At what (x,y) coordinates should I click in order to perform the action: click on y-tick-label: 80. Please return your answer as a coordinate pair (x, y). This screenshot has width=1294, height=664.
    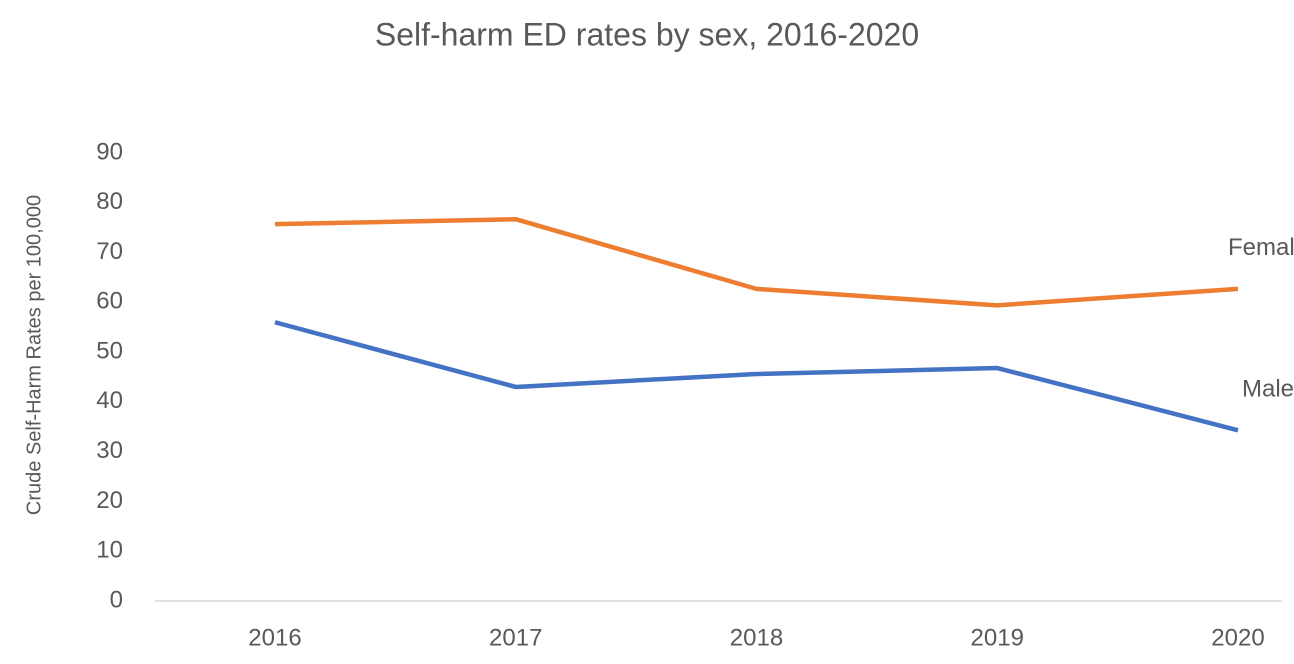
    Looking at the image, I should click on (109, 201).